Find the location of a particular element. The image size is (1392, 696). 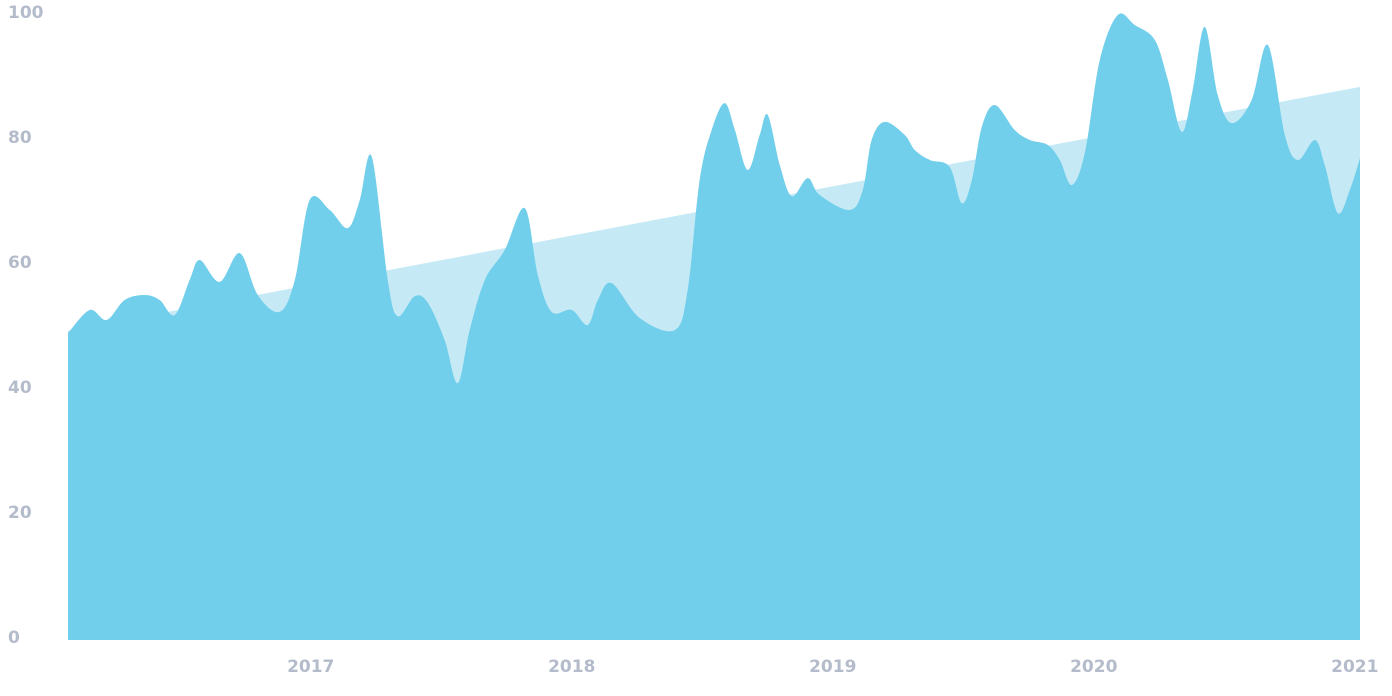

x-tick-label: 2020 is located at coordinates (1093, 667).